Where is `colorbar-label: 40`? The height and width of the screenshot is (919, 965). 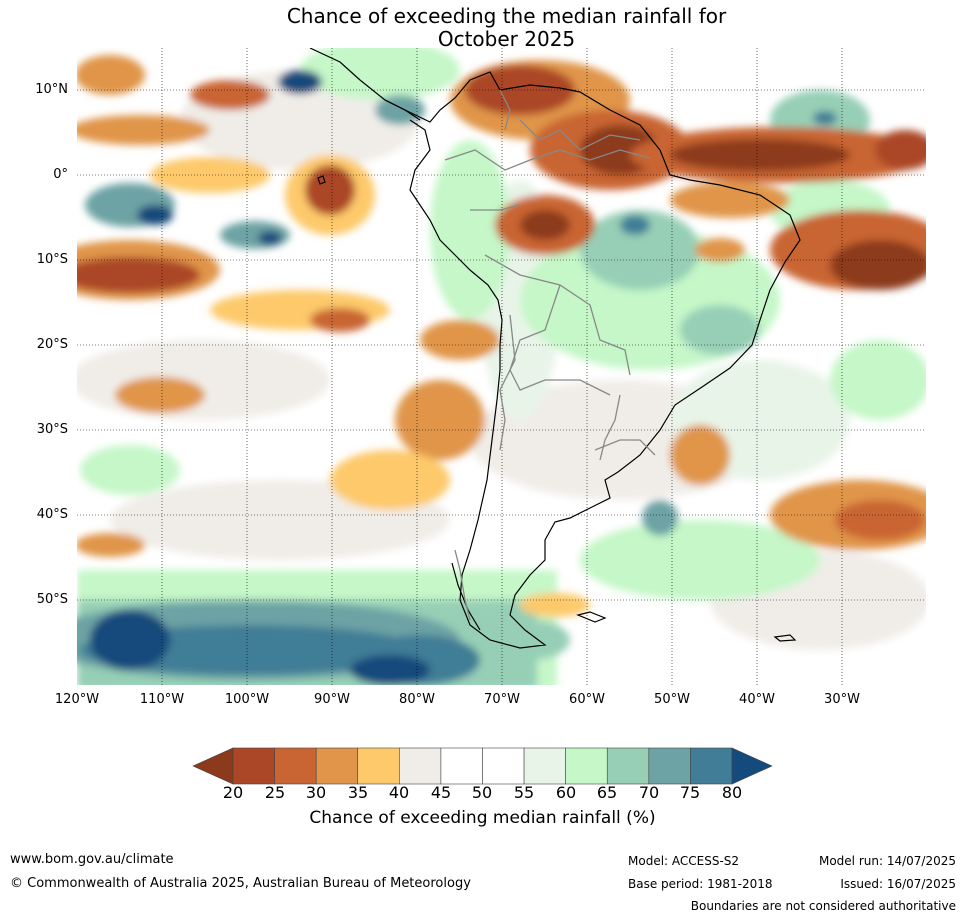
colorbar-label: 40 is located at coordinates (399, 792).